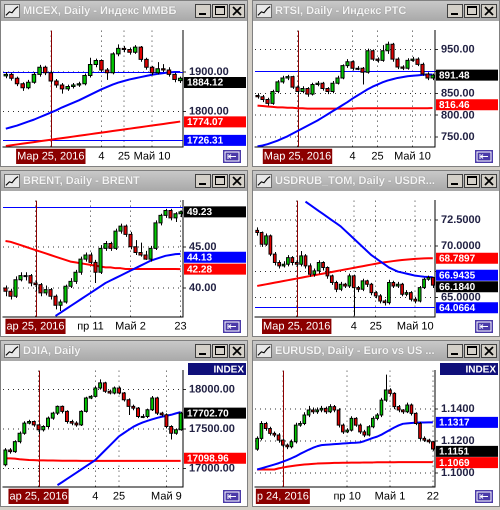 This screenshot has height=510, width=500. Describe the element at coordinates (457, 259) in the screenshot. I see `data-label: 68.7897` at that location.